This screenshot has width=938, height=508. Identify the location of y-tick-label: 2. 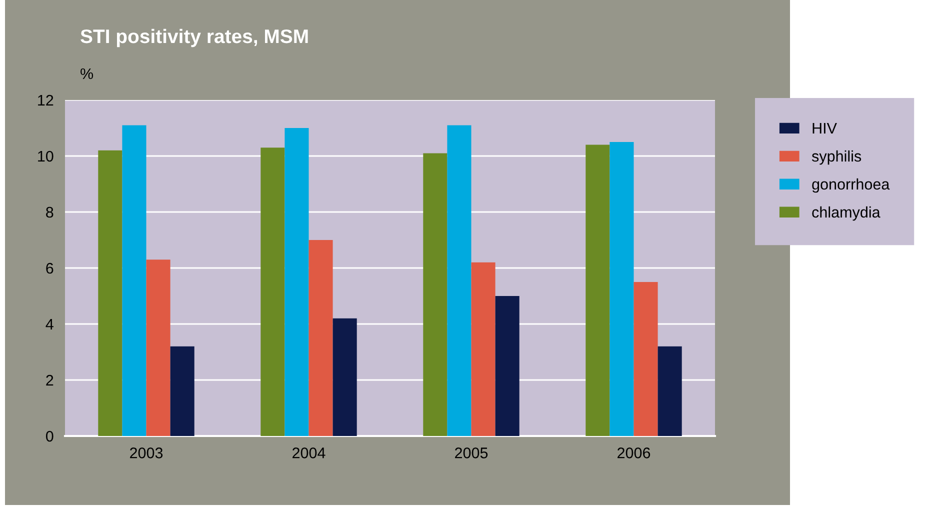
(50, 380).